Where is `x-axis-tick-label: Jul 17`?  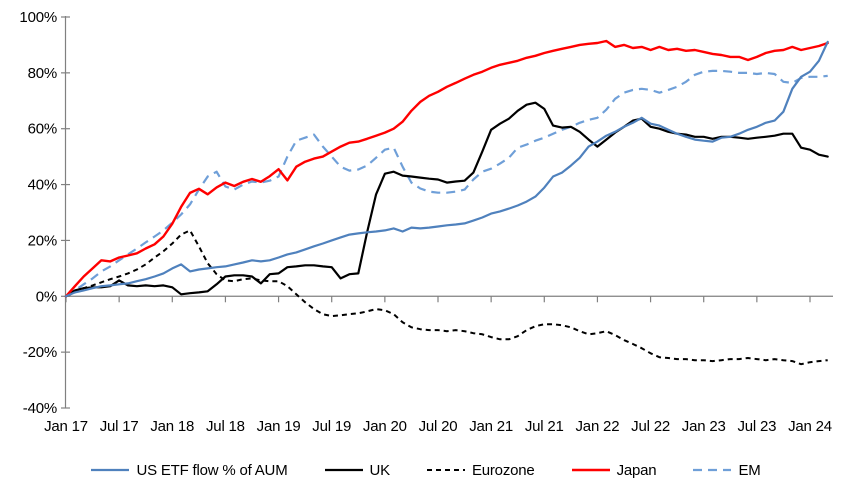
x-axis-tick-label: Jul 17 is located at coordinates (119, 426).